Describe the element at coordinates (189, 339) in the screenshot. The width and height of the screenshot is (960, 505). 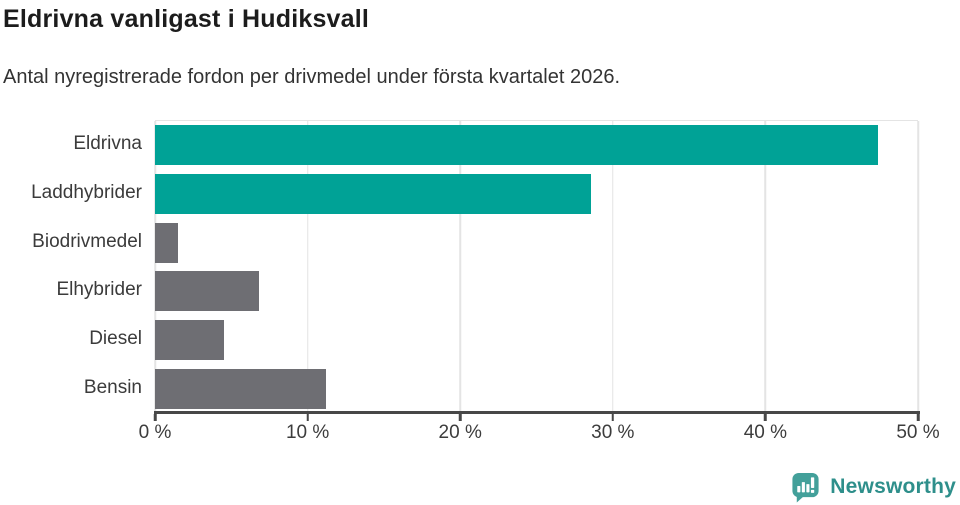
I see `bar-diesel` at that location.